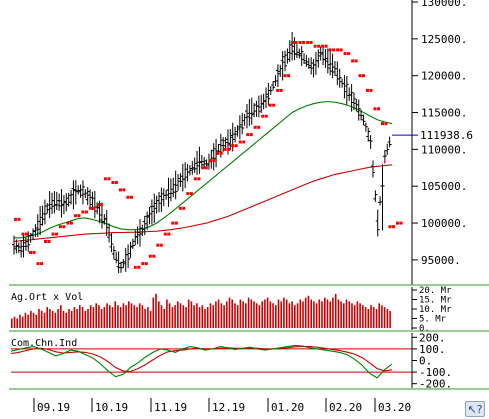 The height and width of the screenshot is (419, 489). I want to click on cci-panel: Com.Chn.Ind 200.100.0.-100.-200., so click(231, 361).